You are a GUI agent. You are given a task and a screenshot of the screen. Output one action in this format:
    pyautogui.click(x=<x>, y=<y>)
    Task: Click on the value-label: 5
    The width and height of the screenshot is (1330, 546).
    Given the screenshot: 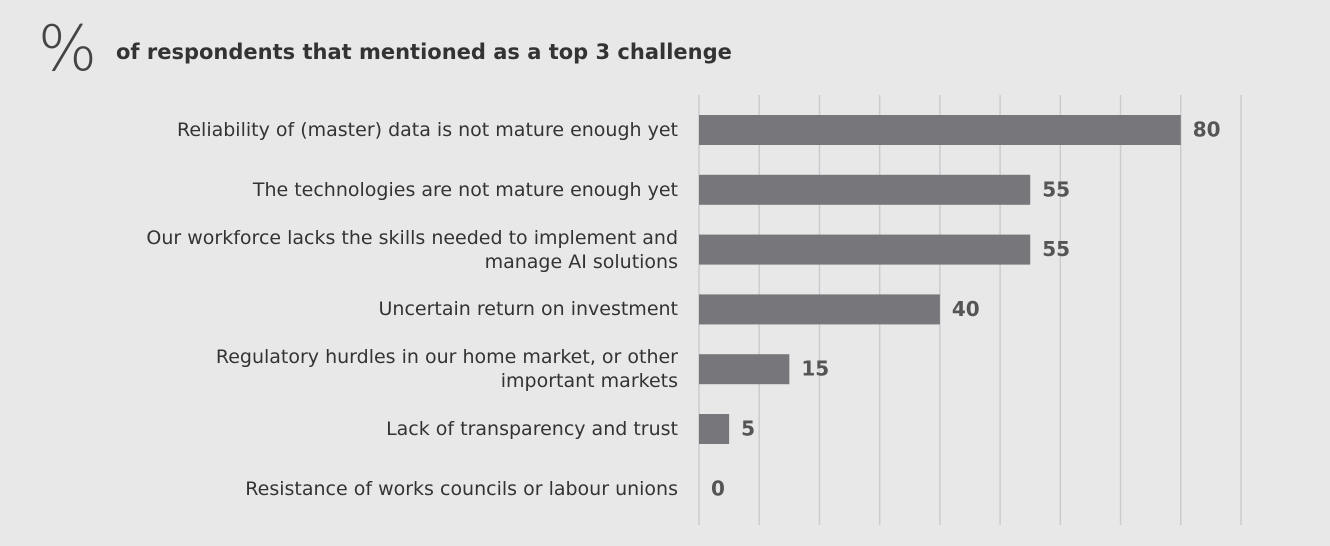 What is the action you would take?
    pyautogui.click(x=748, y=429)
    